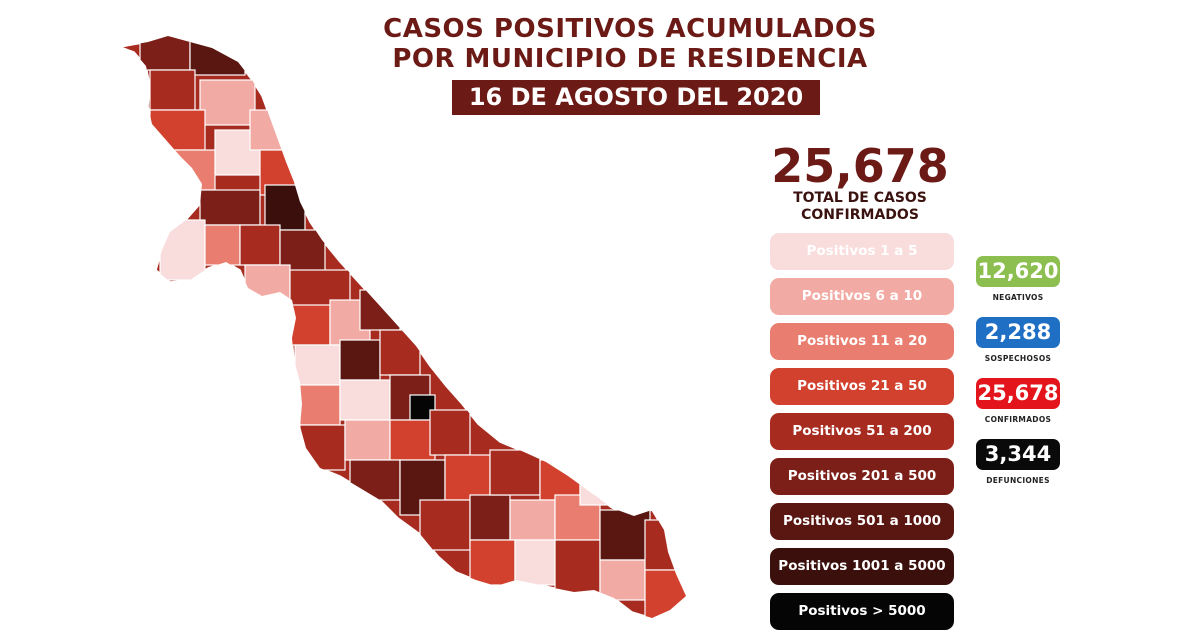 The image size is (1200, 630). What do you see at coordinates (862, 521) in the screenshot?
I see `legend-item: Positivos 501 a 1000` at bounding box center [862, 521].